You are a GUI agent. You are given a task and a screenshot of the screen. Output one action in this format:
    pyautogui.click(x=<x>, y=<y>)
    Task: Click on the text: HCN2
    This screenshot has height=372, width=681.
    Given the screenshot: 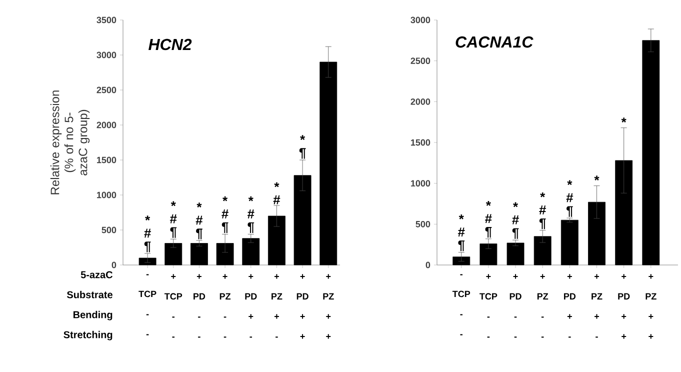 What is the action you would take?
    pyautogui.click(x=170, y=44)
    